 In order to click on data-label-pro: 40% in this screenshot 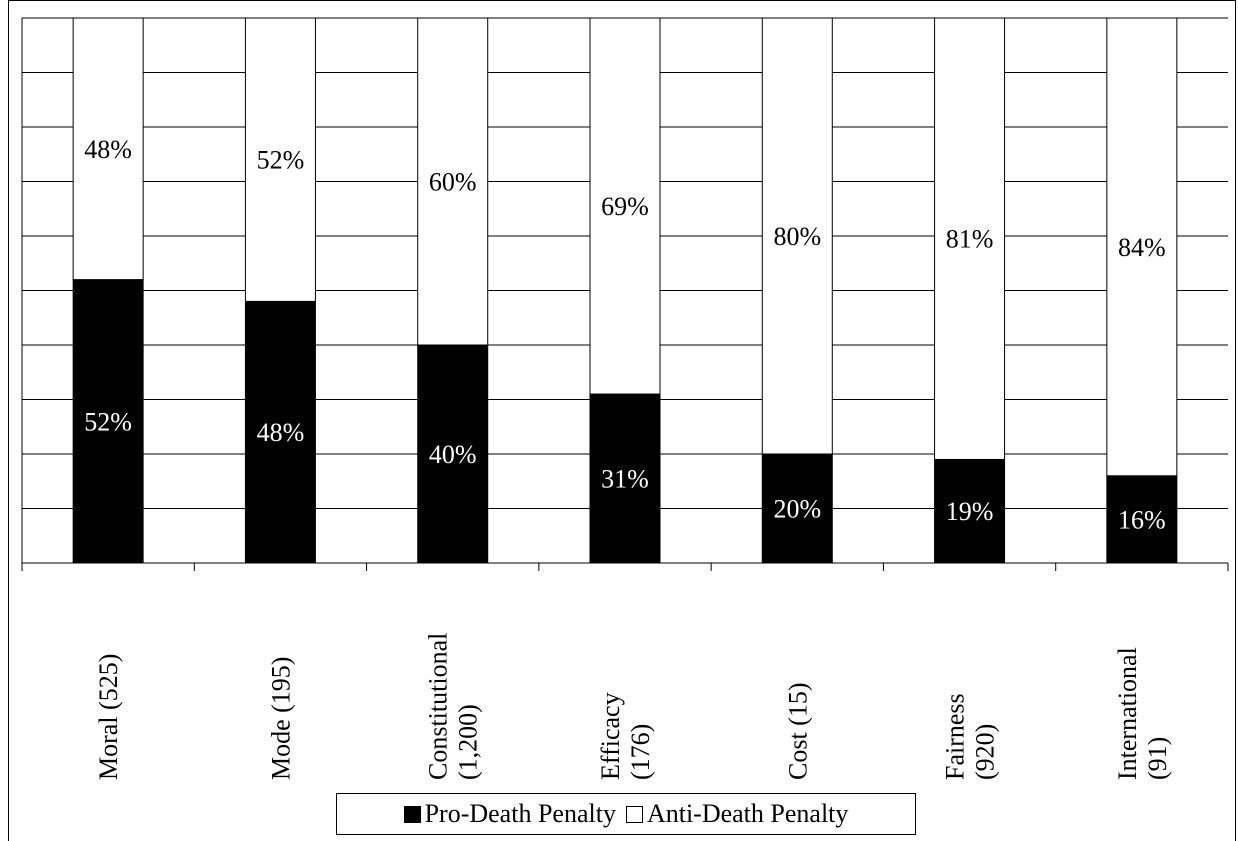, I will do `click(453, 454)`.